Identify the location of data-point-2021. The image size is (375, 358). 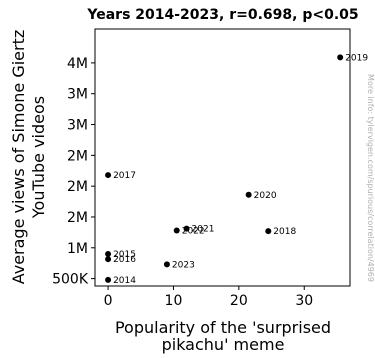
(186, 228).